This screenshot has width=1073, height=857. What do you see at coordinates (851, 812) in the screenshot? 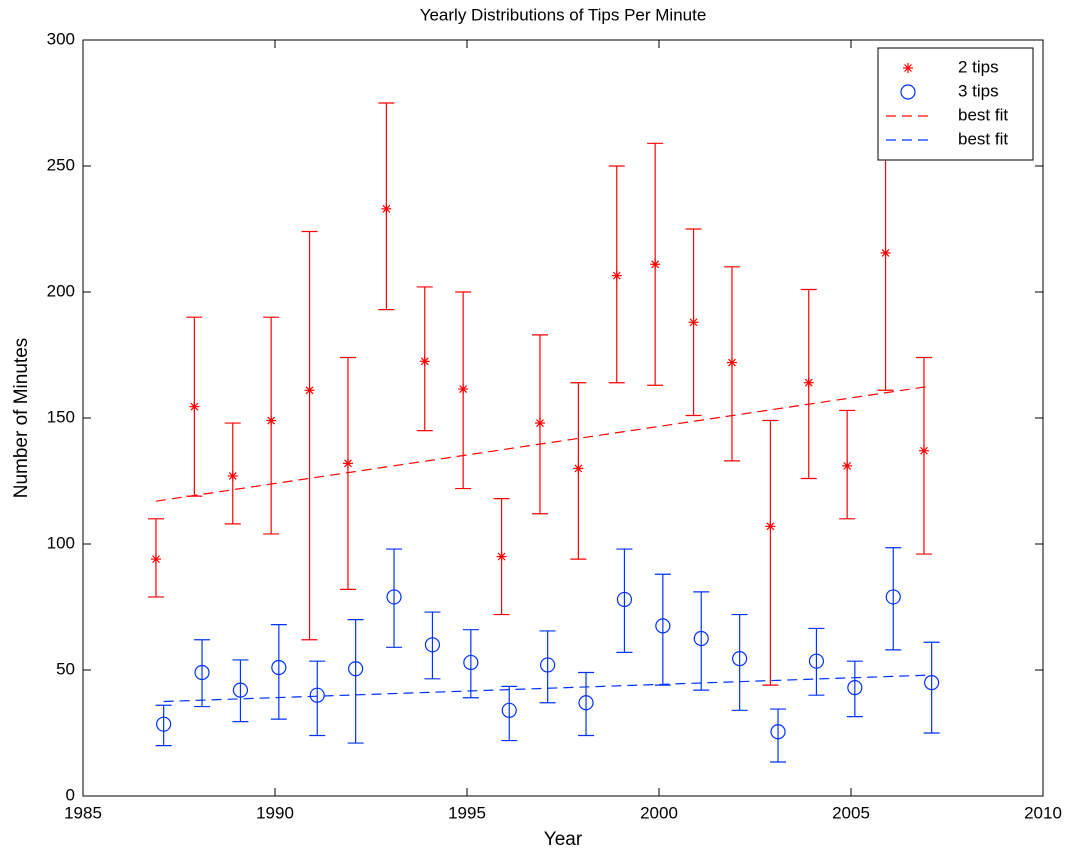
I see `x-tick-label: 2005` at bounding box center [851, 812].